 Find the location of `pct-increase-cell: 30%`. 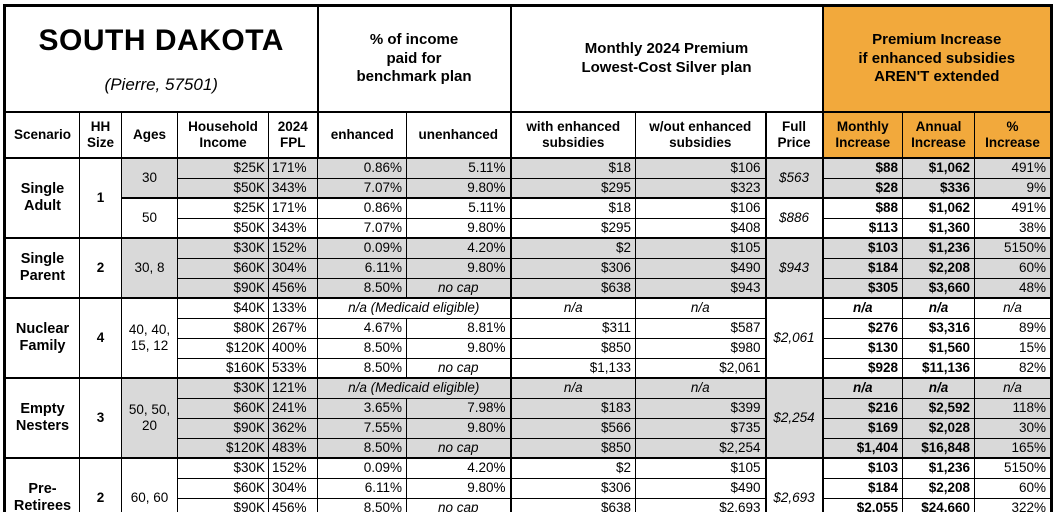

pct-increase-cell: 30% is located at coordinates (1013, 428).